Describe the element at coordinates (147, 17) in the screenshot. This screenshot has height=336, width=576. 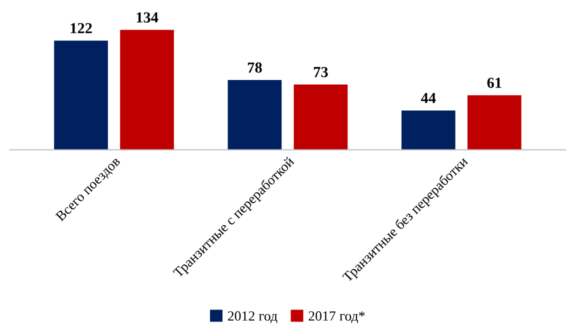
I see `data-label: 134` at that location.